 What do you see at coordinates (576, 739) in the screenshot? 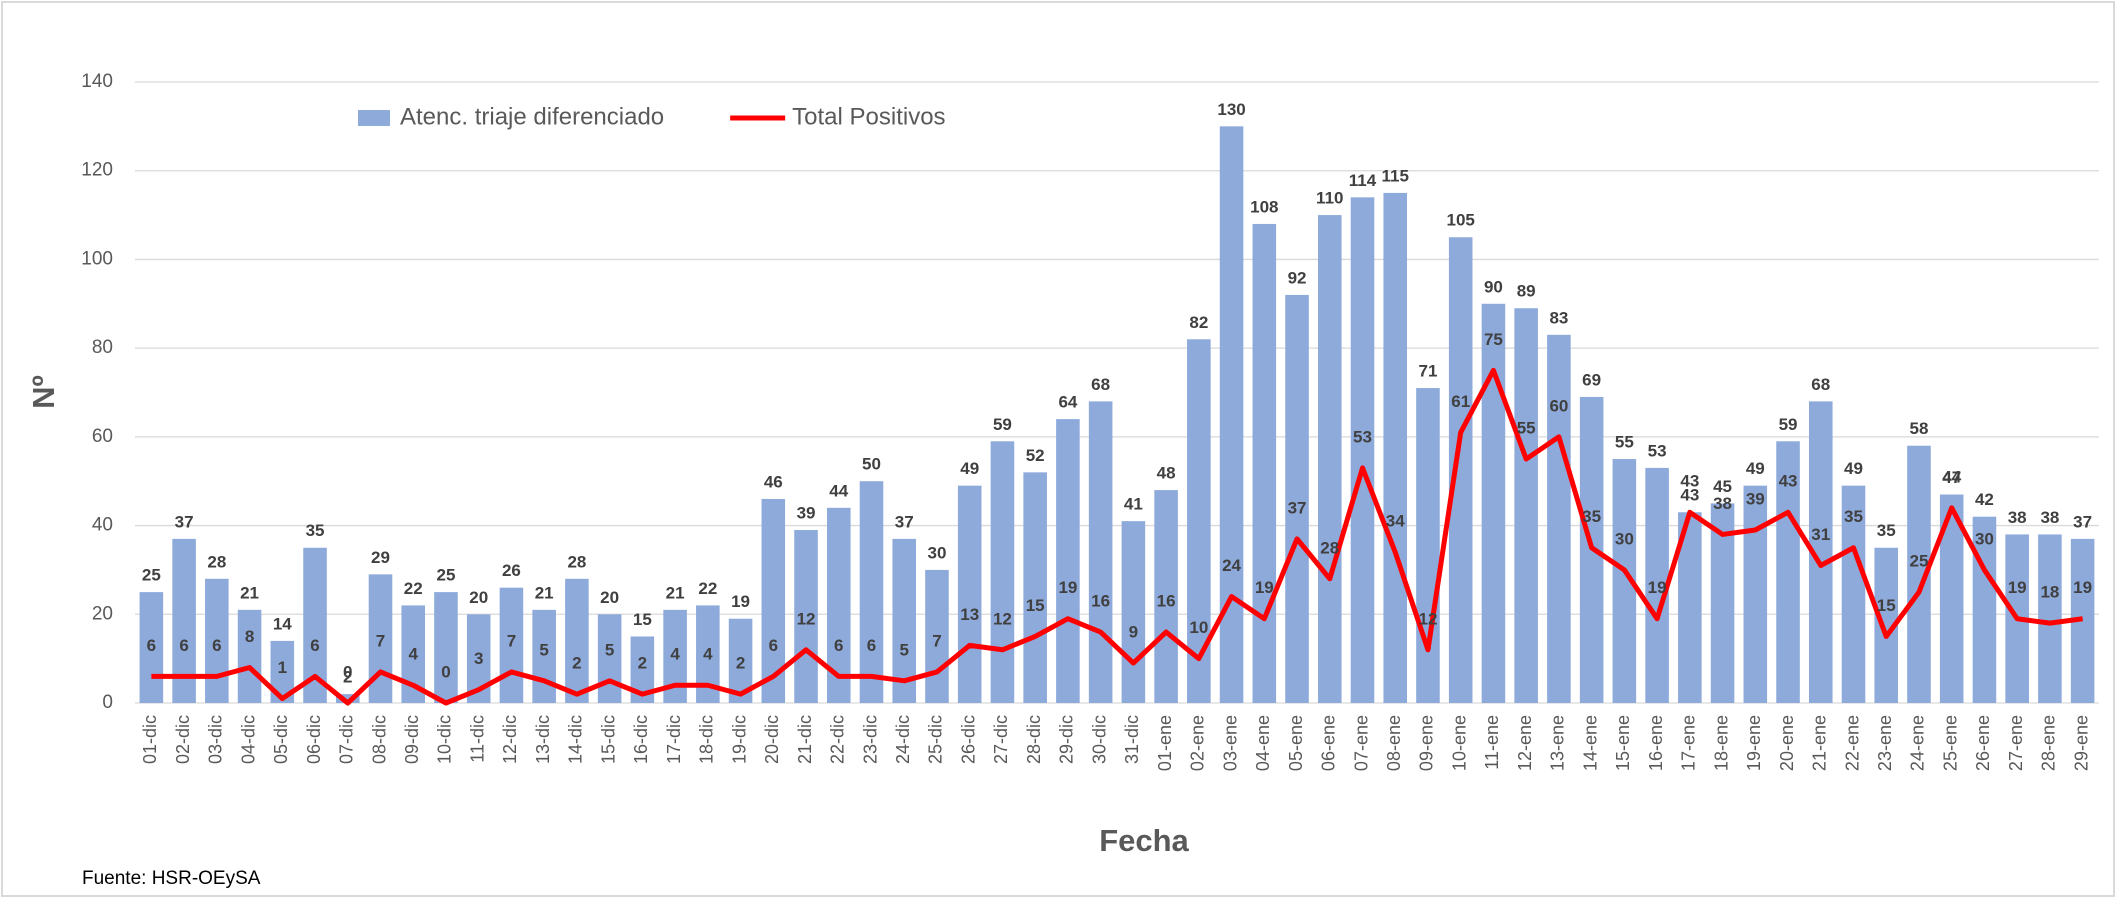
I see `x-tick-label: 14-dic` at bounding box center [576, 739].